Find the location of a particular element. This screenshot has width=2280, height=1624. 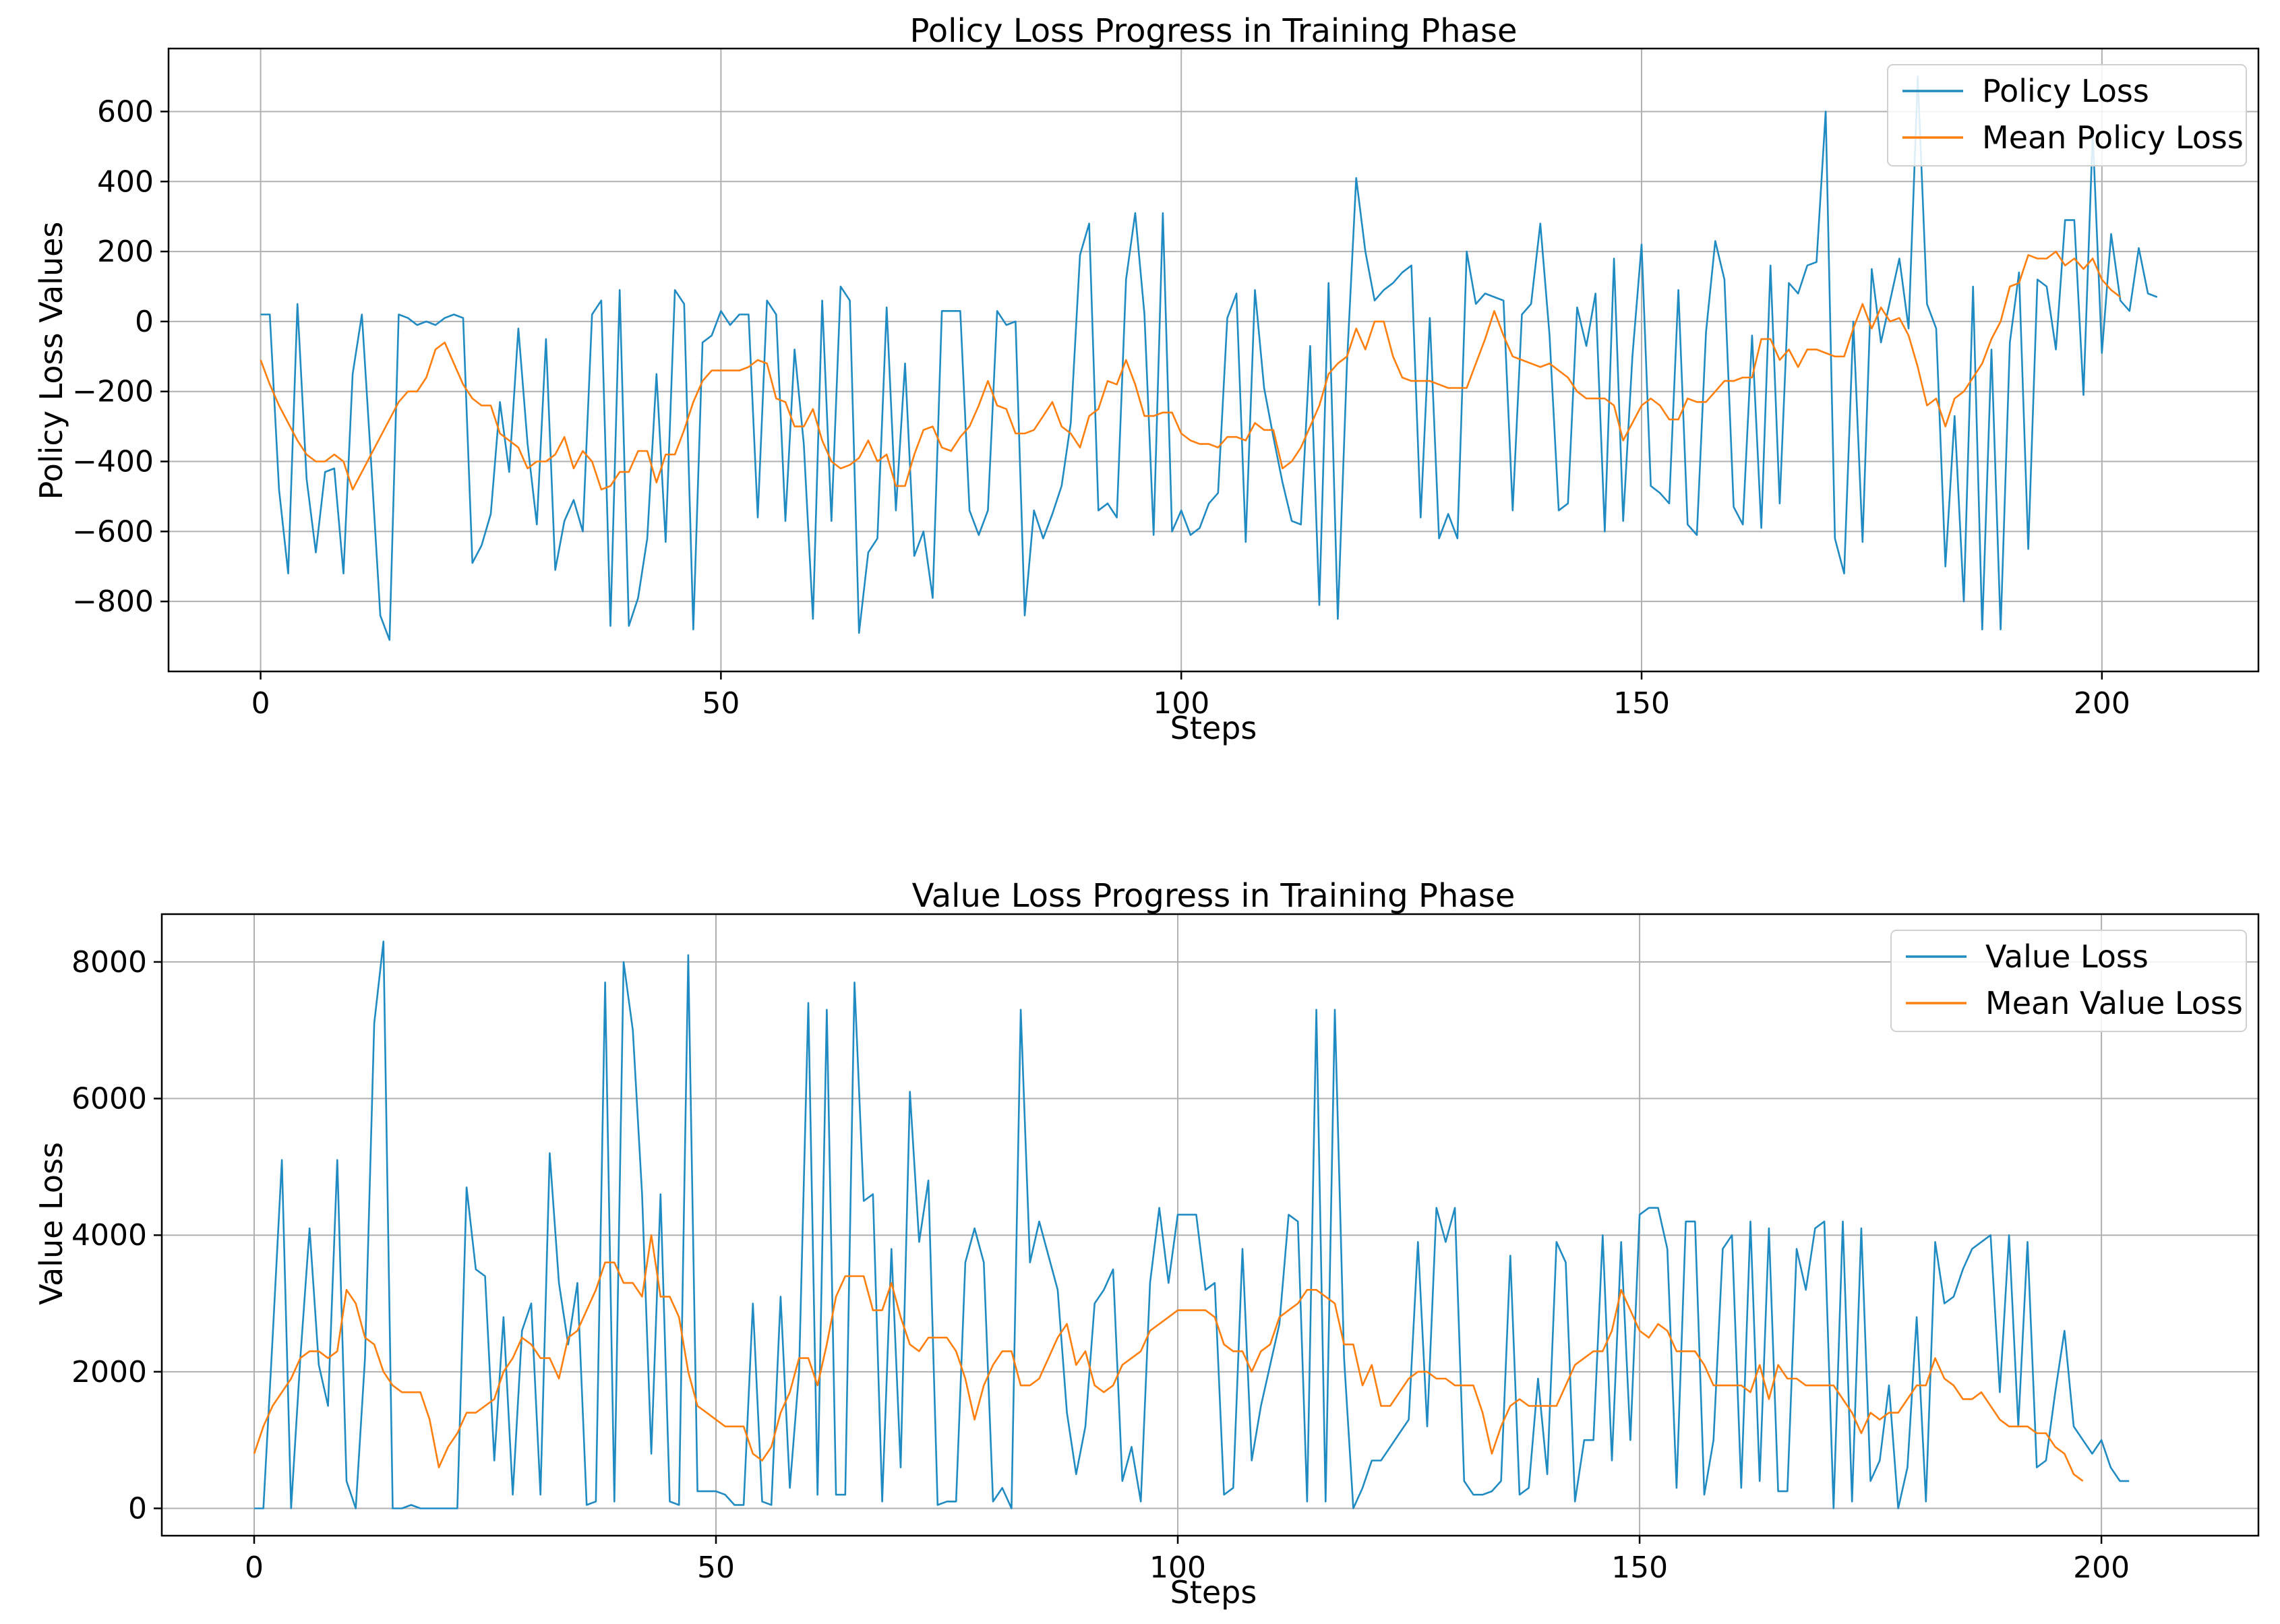

y-tick-label: 8000 is located at coordinates (109, 962).